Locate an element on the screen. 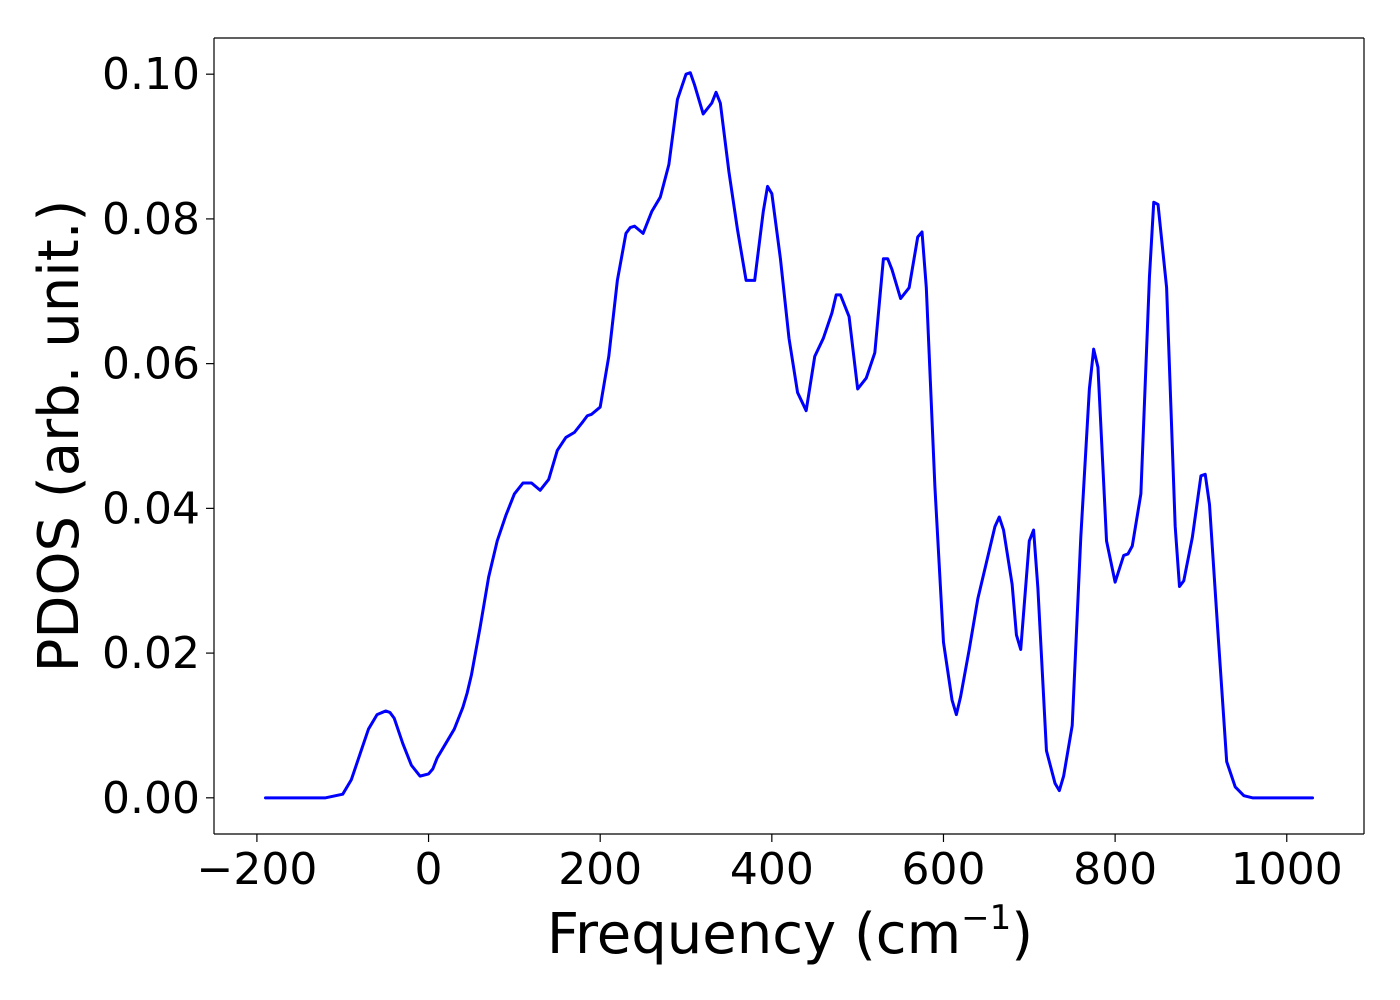 The height and width of the screenshot is (1000, 1400). x-tick-label: 800 is located at coordinates (1115, 869).